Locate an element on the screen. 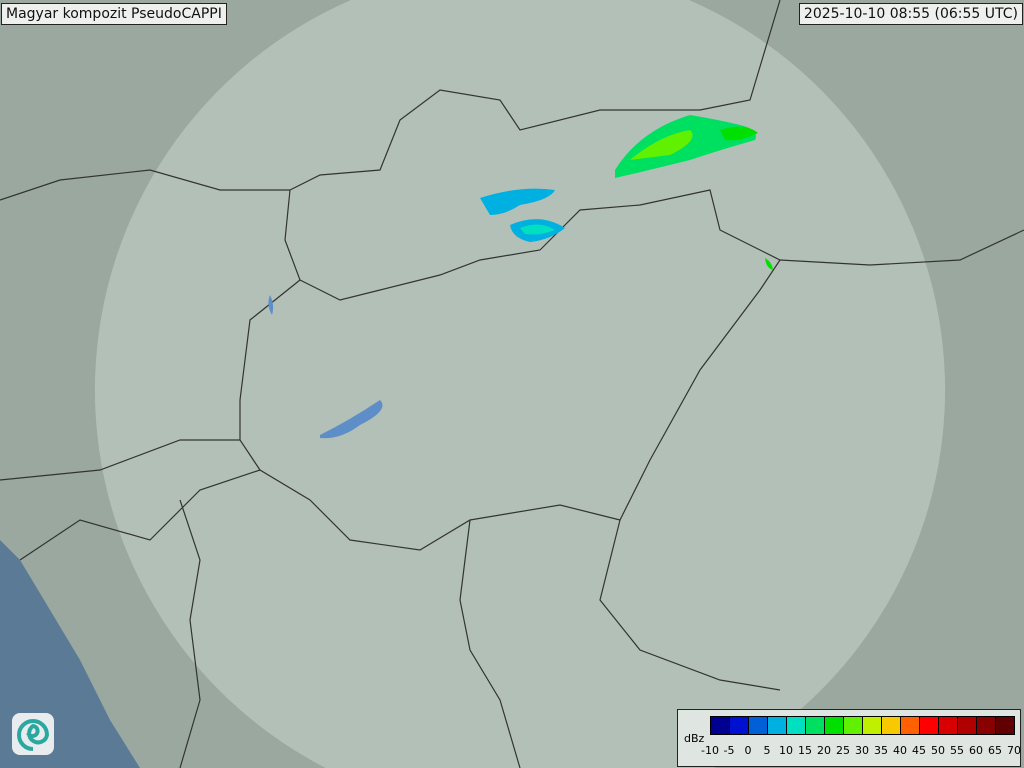 The height and width of the screenshot is (768, 1024). legend-tick-label: 30 is located at coordinates (862, 750).